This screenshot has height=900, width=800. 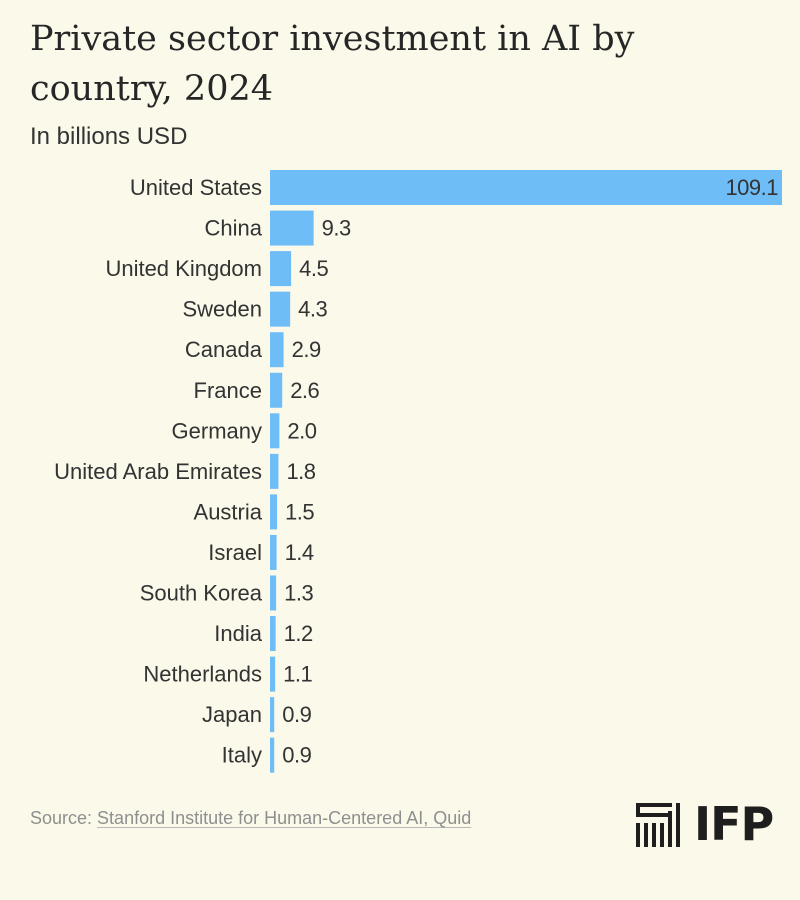 What do you see at coordinates (272, 755) in the screenshot?
I see `bar-italy` at bounding box center [272, 755].